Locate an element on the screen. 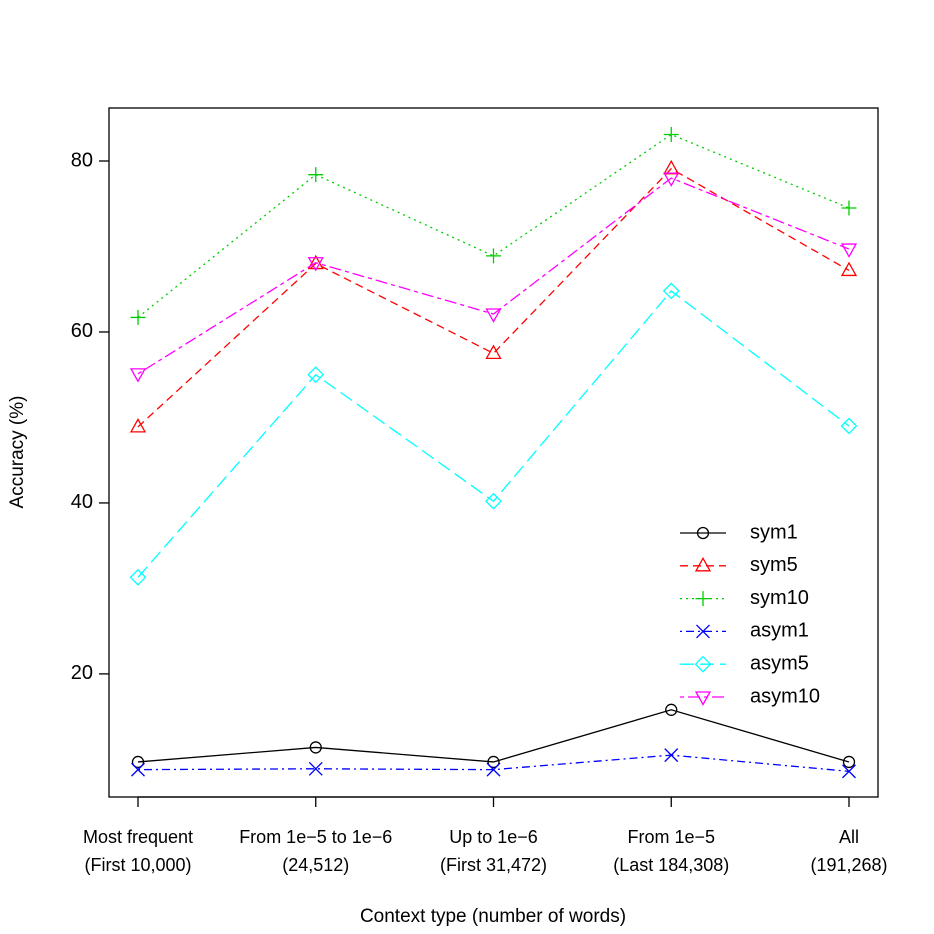 This screenshot has width=934, height=934. x-tick-label: (24,512) is located at coordinates (315, 865).